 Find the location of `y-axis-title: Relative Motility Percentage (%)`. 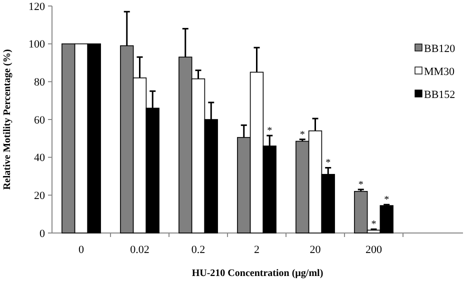

y-axis-title: Relative Motility Percentage (%) is located at coordinates (7, 119).